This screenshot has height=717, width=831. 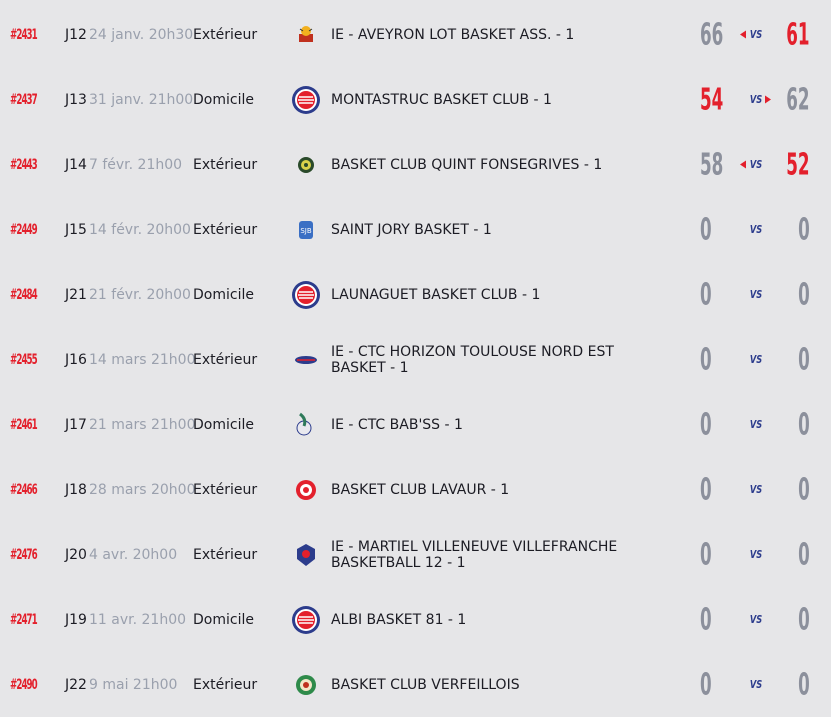 I want to click on match-code-link: #2449, so click(x=24, y=229).